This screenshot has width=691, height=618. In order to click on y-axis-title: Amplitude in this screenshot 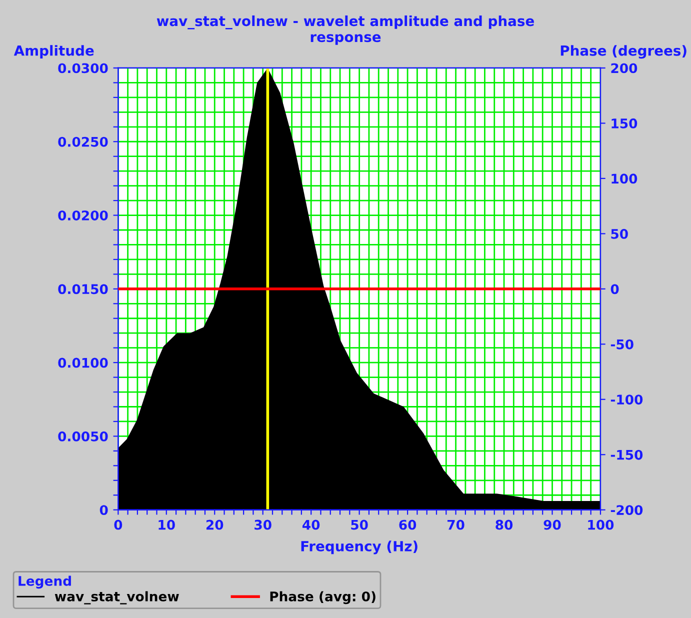, I will do `click(54, 52)`.